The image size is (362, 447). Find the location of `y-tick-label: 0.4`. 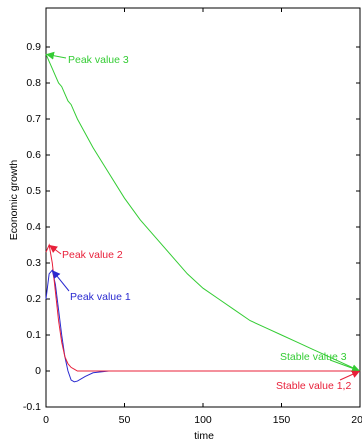

y-tick-label: 0.4 is located at coordinates (33, 227).